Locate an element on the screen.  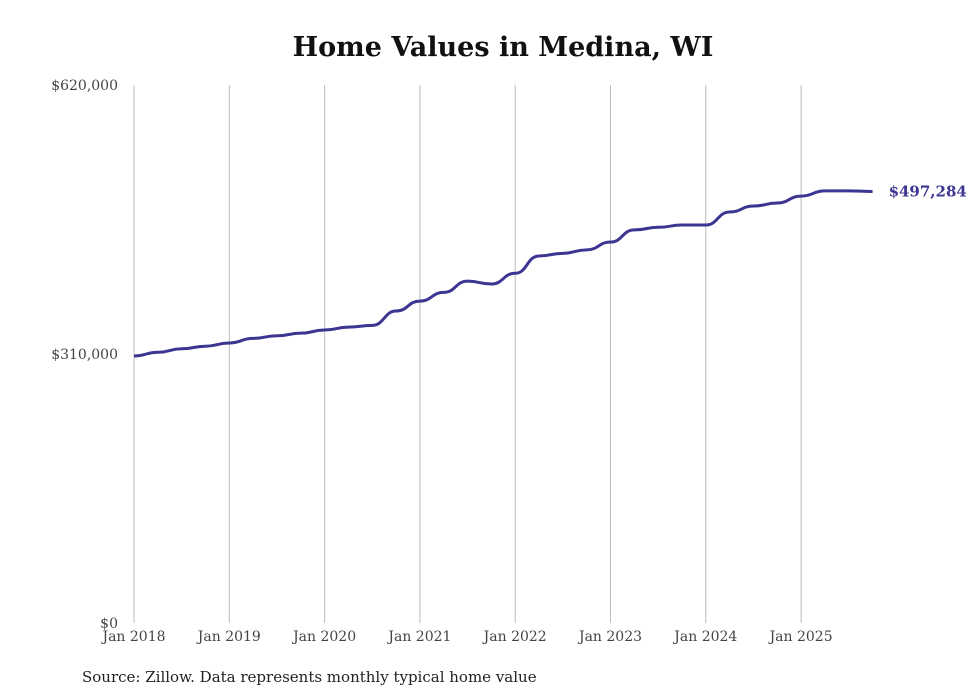
x-tick-label: Jan 2018 is located at coordinates (132, 637).